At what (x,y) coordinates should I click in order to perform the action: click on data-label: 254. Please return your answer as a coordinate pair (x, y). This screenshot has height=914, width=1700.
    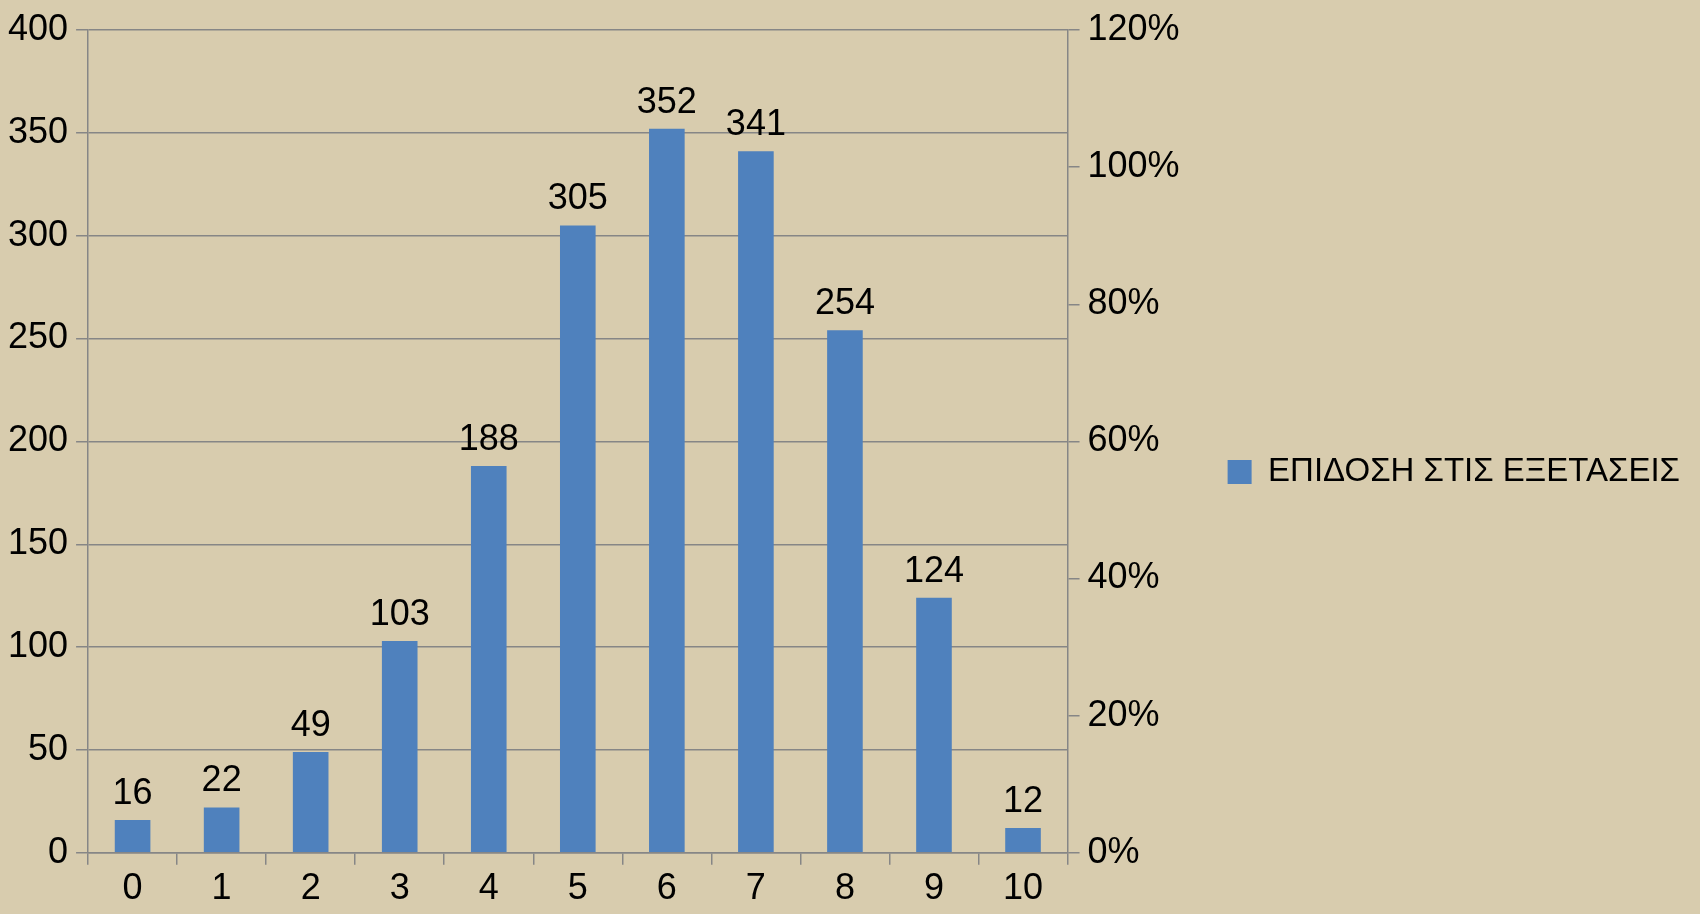
    Looking at the image, I should click on (844, 302).